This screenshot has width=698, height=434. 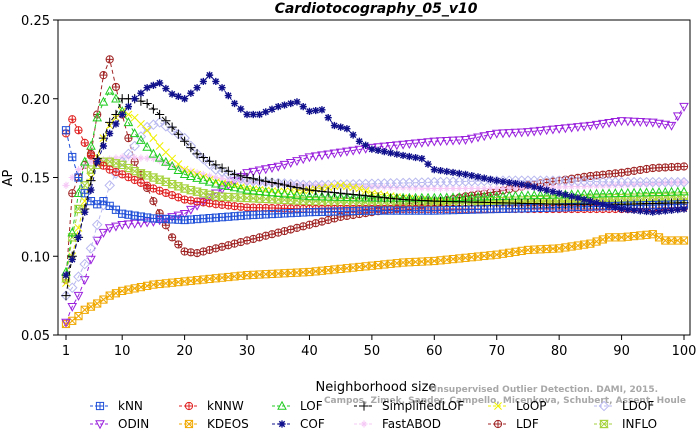 I want to click on x-tick-label: 60, so click(x=434, y=351).